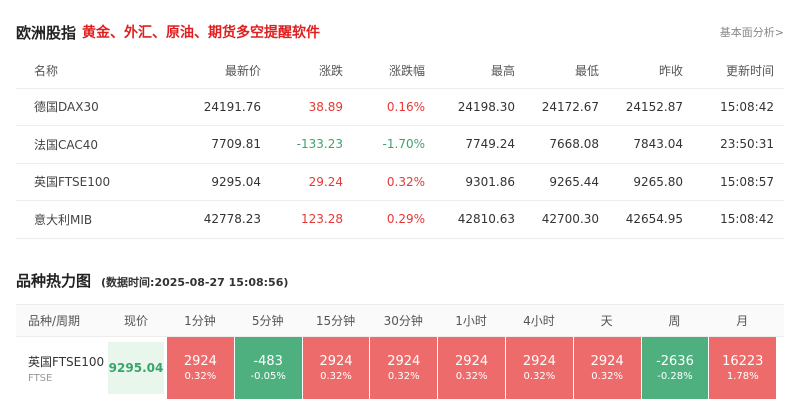 The height and width of the screenshot is (418, 800). I want to click on quotes-header-row: 名称 最新价 涨跌 涨跌幅 最高 最低 昨收 更新时间, so click(400, 71).